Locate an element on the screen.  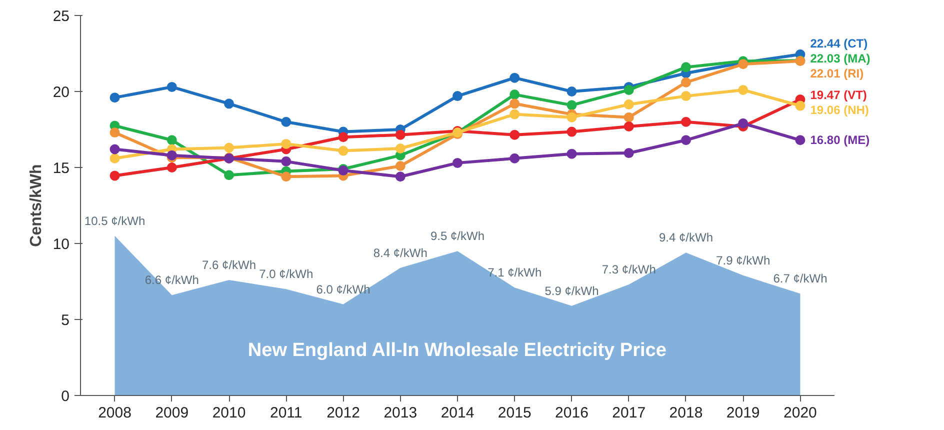
data-label: 7.9 ¢/kWh is located at coordinates (743, 260).